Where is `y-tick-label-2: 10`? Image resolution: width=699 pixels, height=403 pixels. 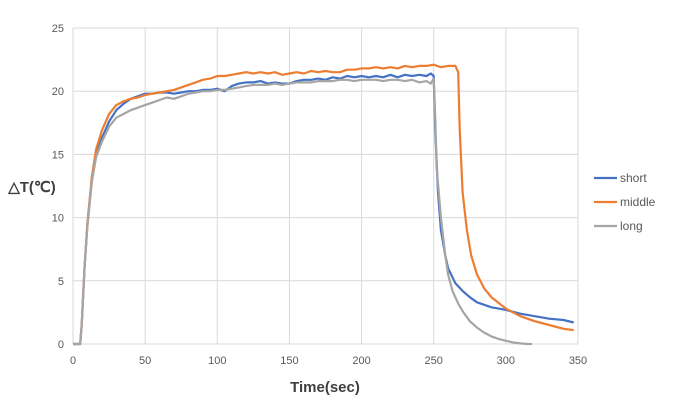 y-tick-label-2: 10 is located at coordinates (58, 219).